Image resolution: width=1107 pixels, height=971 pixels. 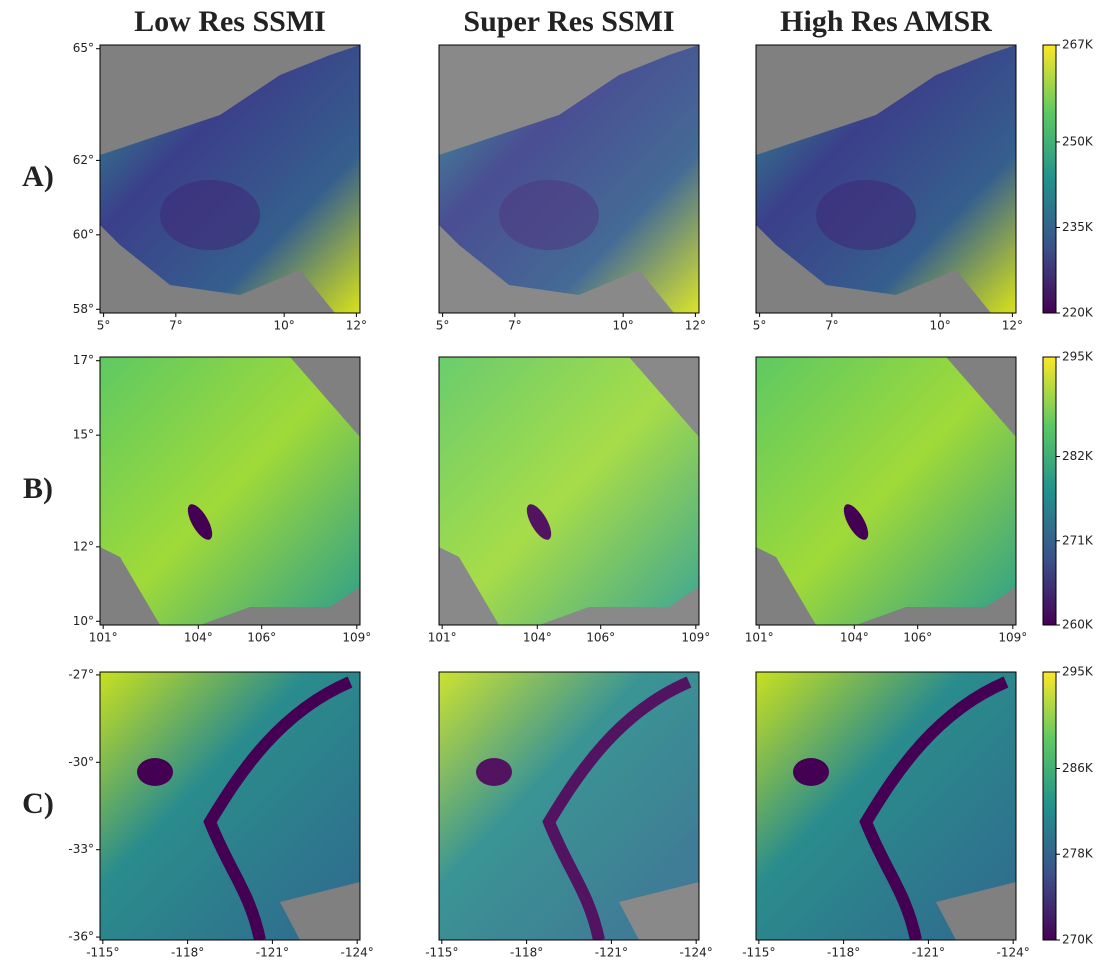 What do you see at coordinates (1078, 625) in the screenshot?
I see `colorbar-tick-label: 260K` at bounding box center [1078, 625].